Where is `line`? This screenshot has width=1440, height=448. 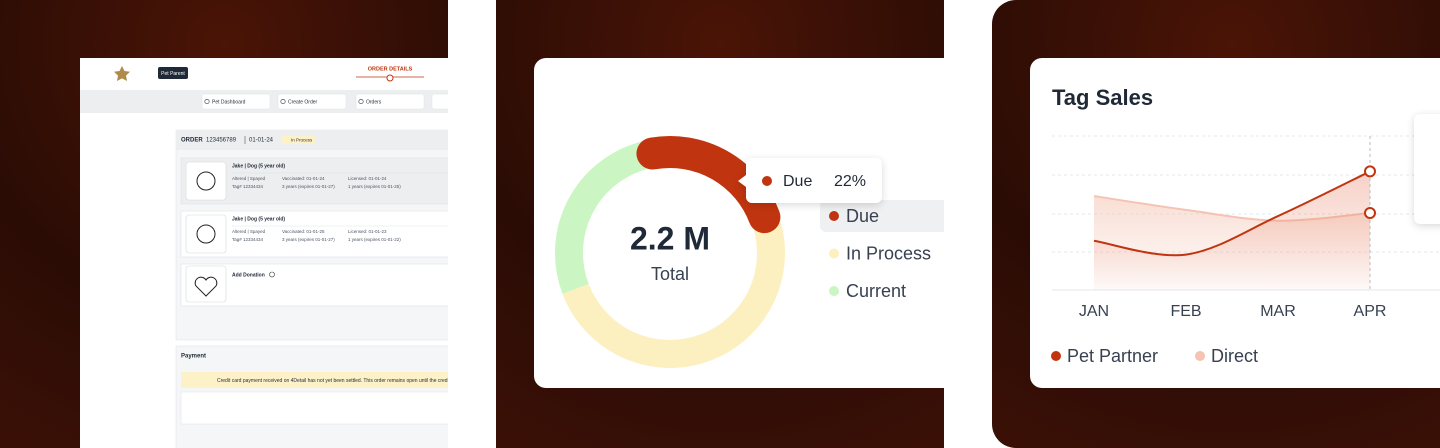
line is located at coordinates (1232, 213).